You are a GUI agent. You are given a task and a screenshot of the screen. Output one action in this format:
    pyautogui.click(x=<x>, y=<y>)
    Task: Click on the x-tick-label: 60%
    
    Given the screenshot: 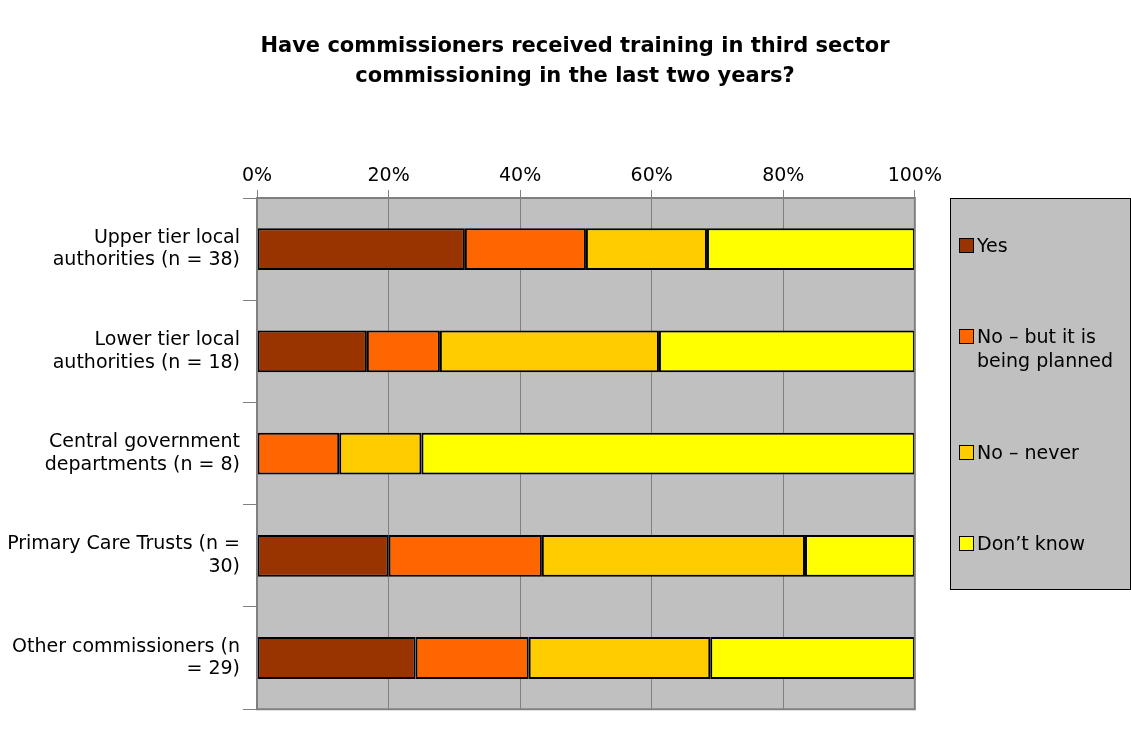 What is the action you would take?
    pyautogui.click(x=651, y=173)
    